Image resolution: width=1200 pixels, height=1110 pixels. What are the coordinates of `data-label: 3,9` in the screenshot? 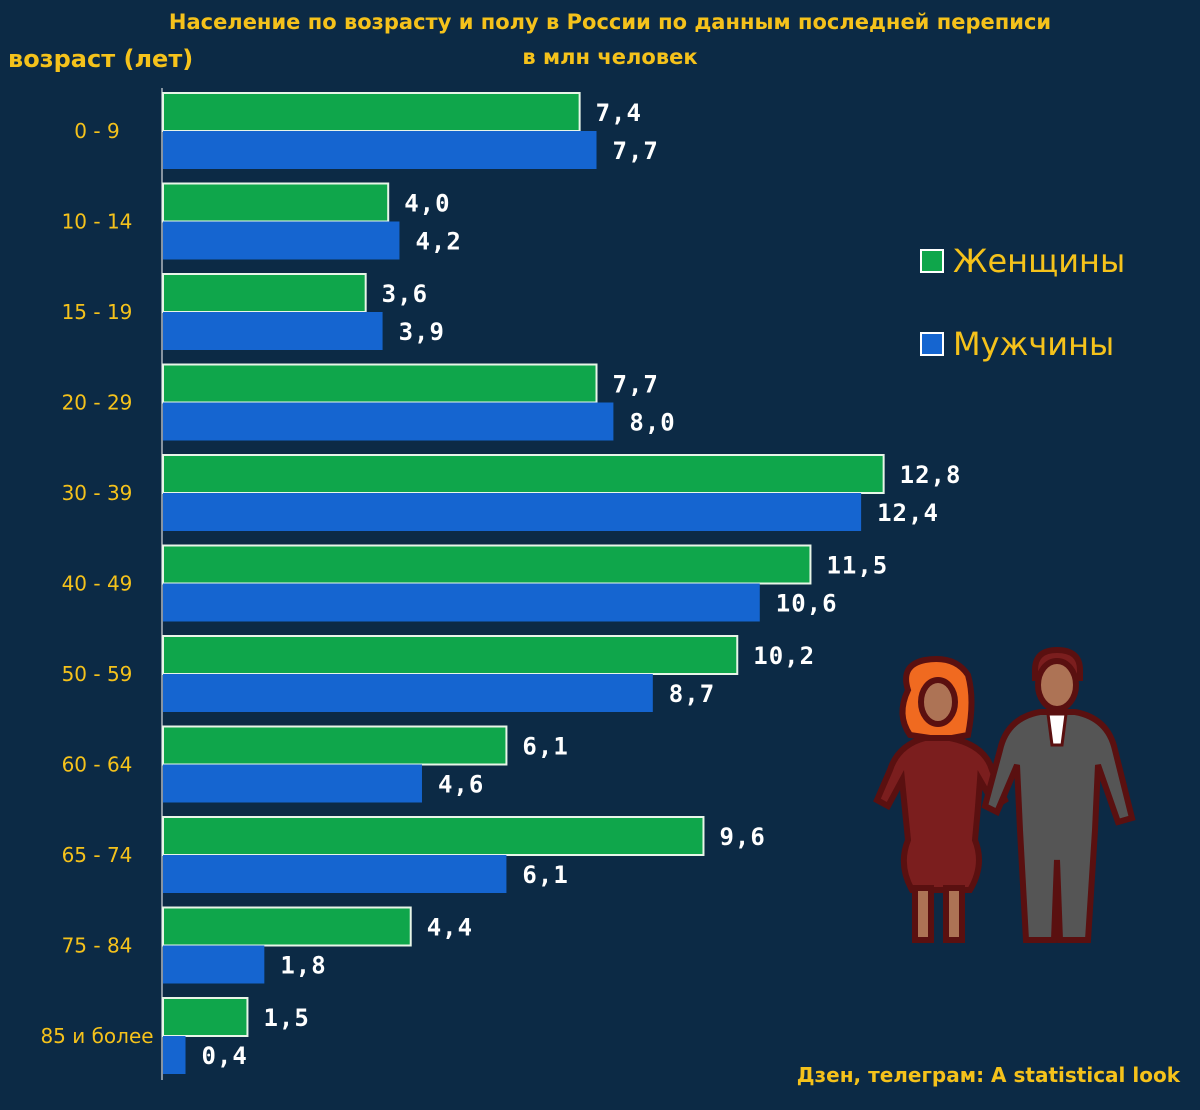 It's located at (422, 332).